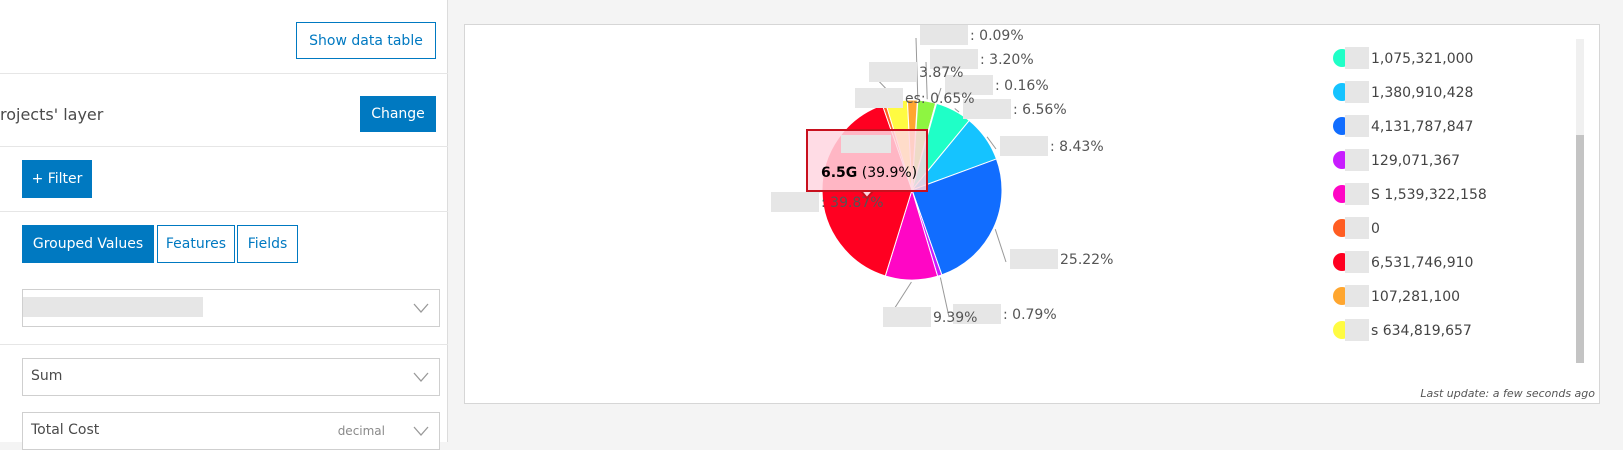 This screenshot has height=450, width=1623. Describe the element at coordinates (231, 308) in the screenshot. I see `group-by-select` at that location.